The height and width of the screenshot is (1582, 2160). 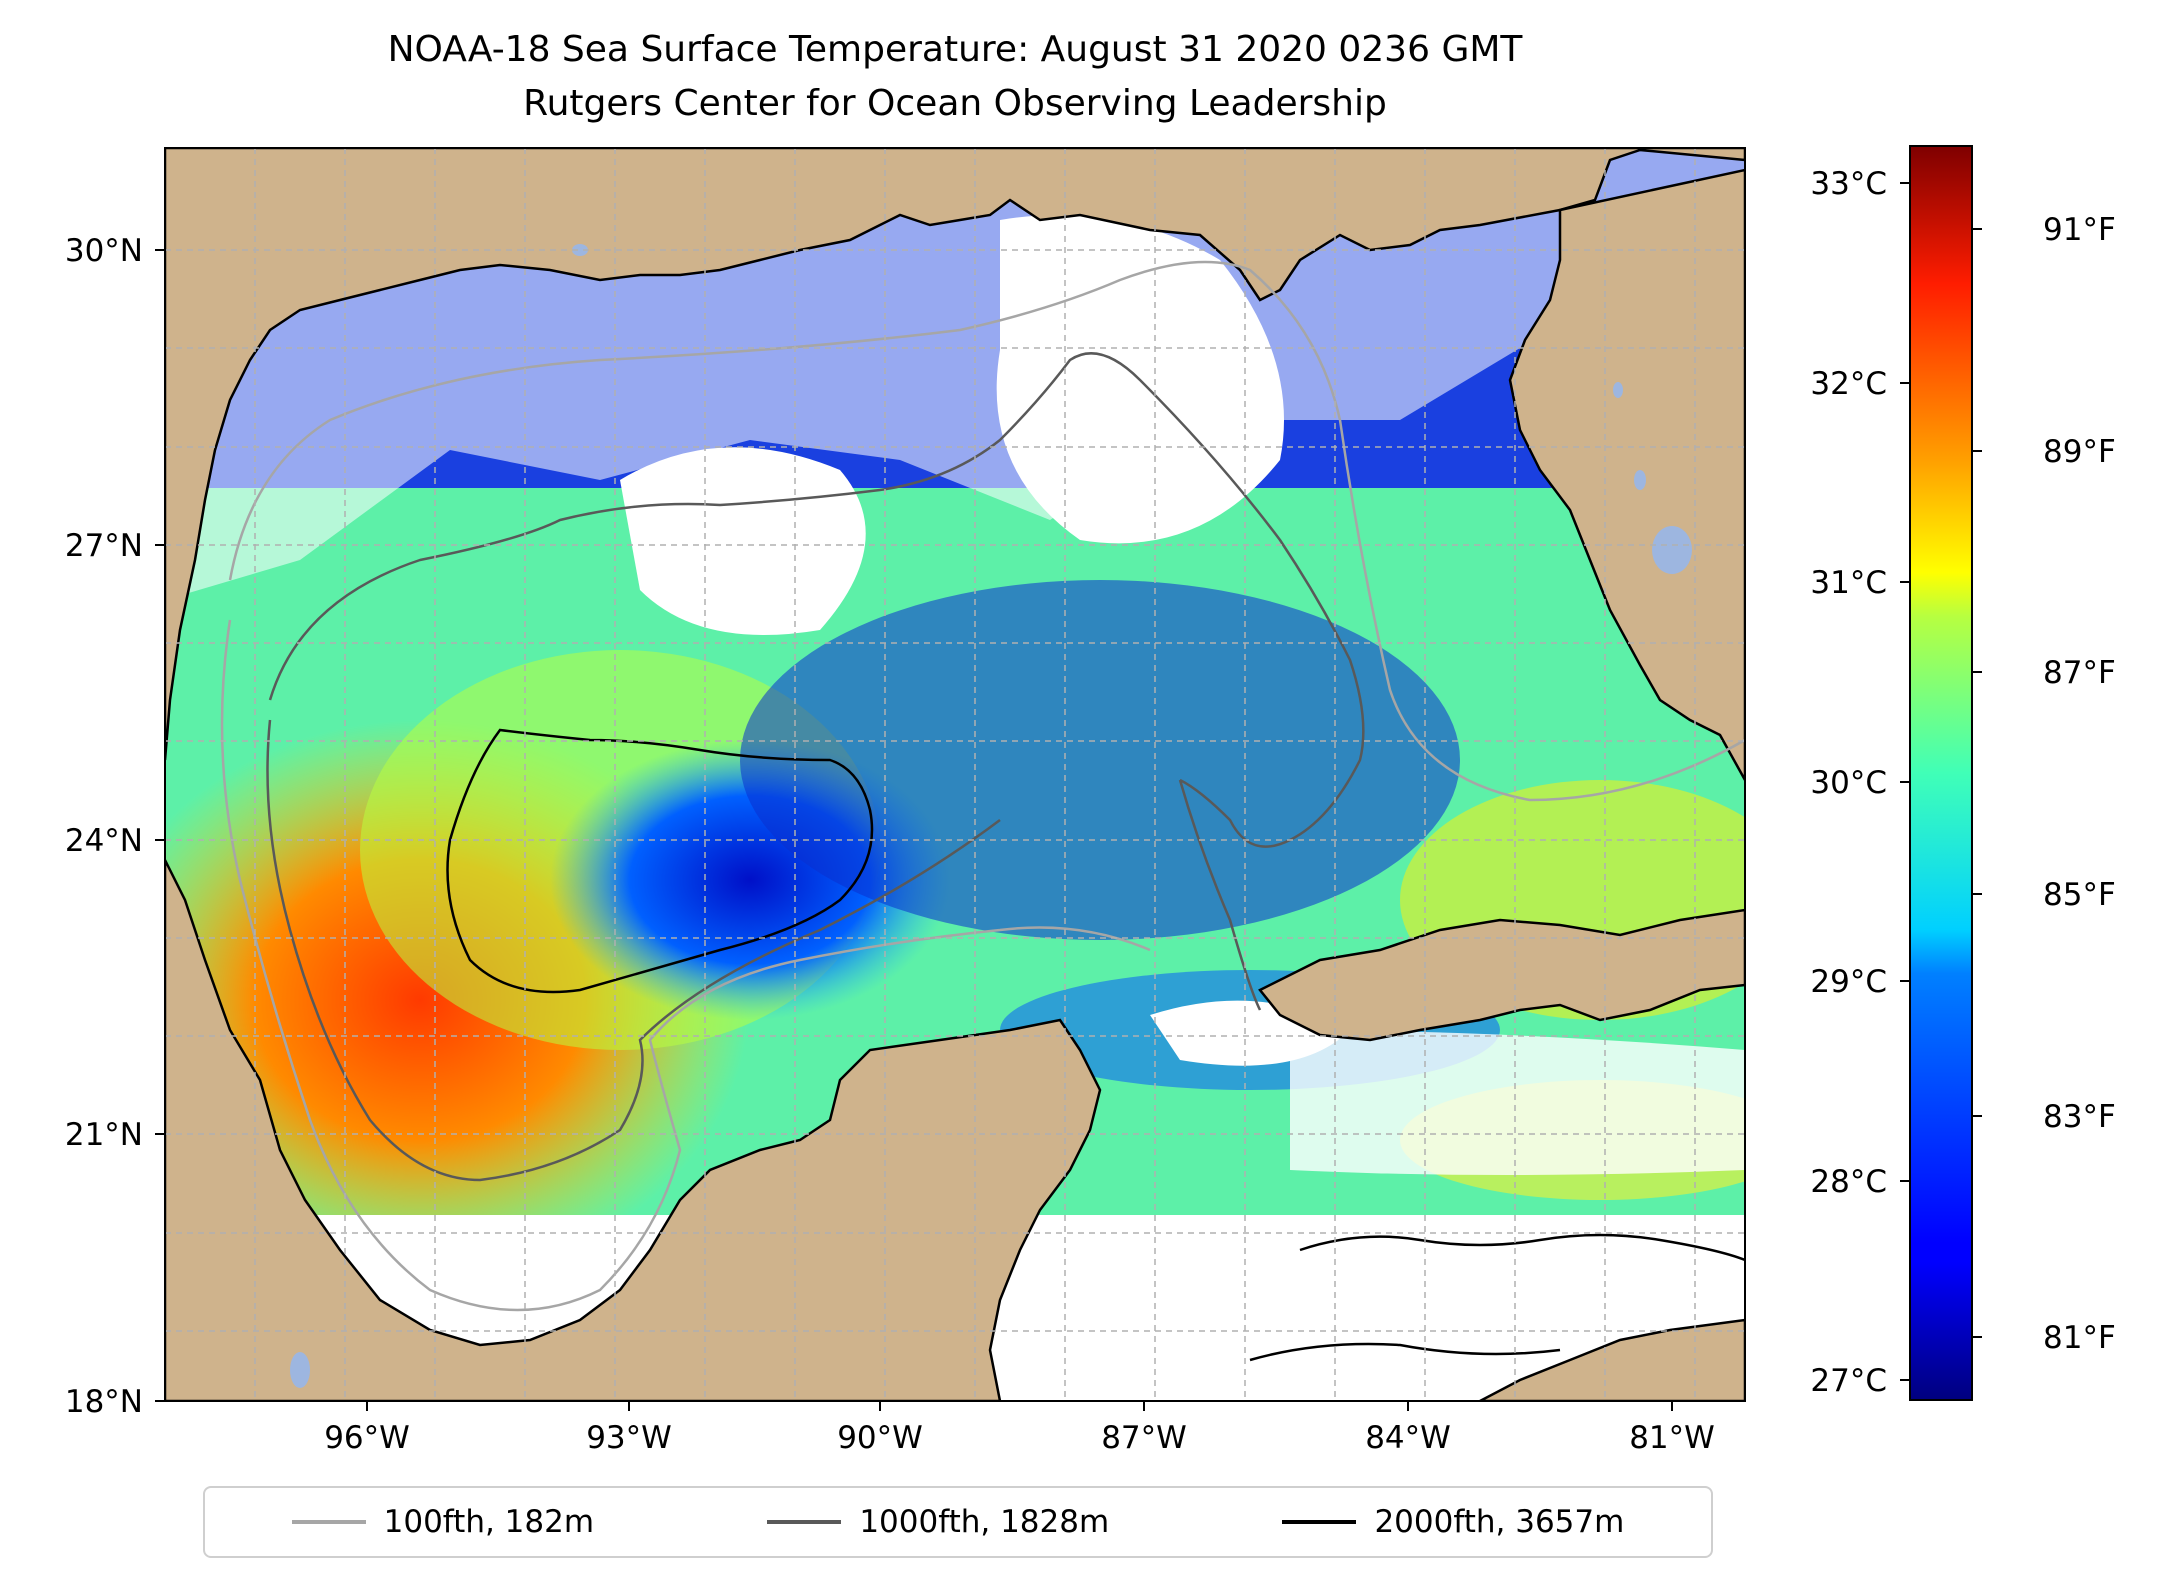 I want to click on colorbar-gradient, so click(x=1941, y=773).